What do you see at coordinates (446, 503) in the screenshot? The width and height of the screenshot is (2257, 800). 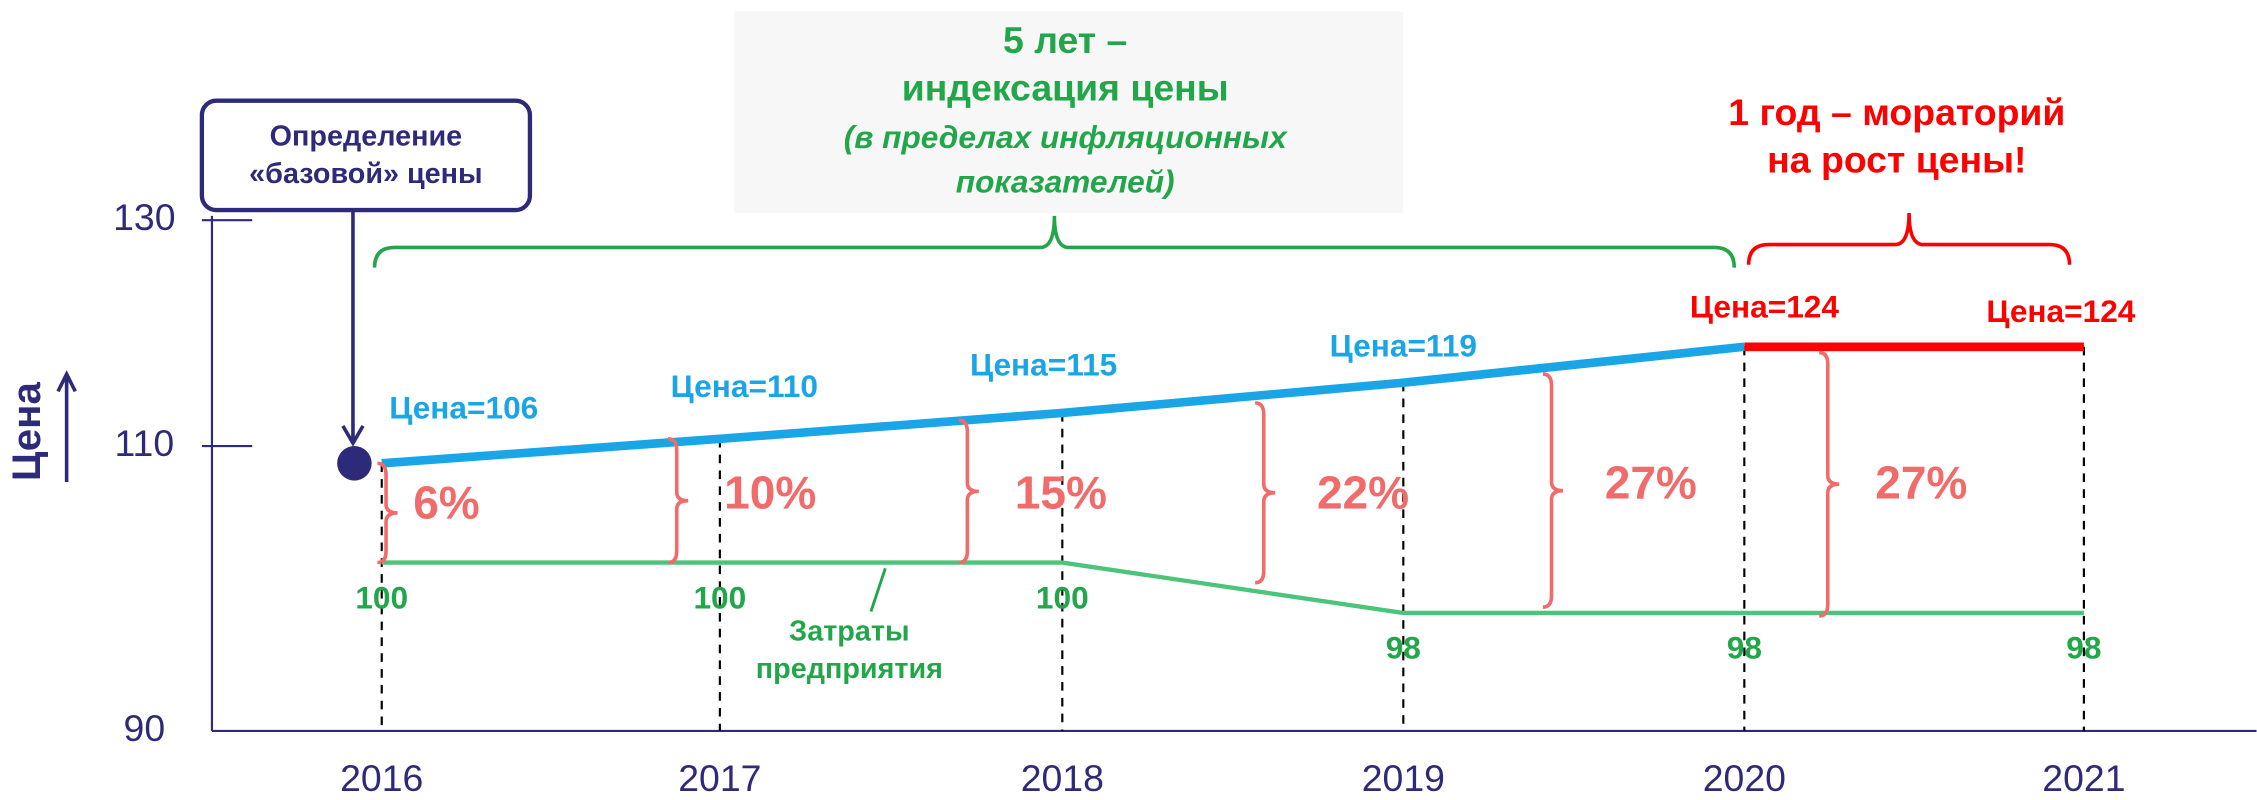 I see `margin-label: 6%` at bounding box center [446, 503].